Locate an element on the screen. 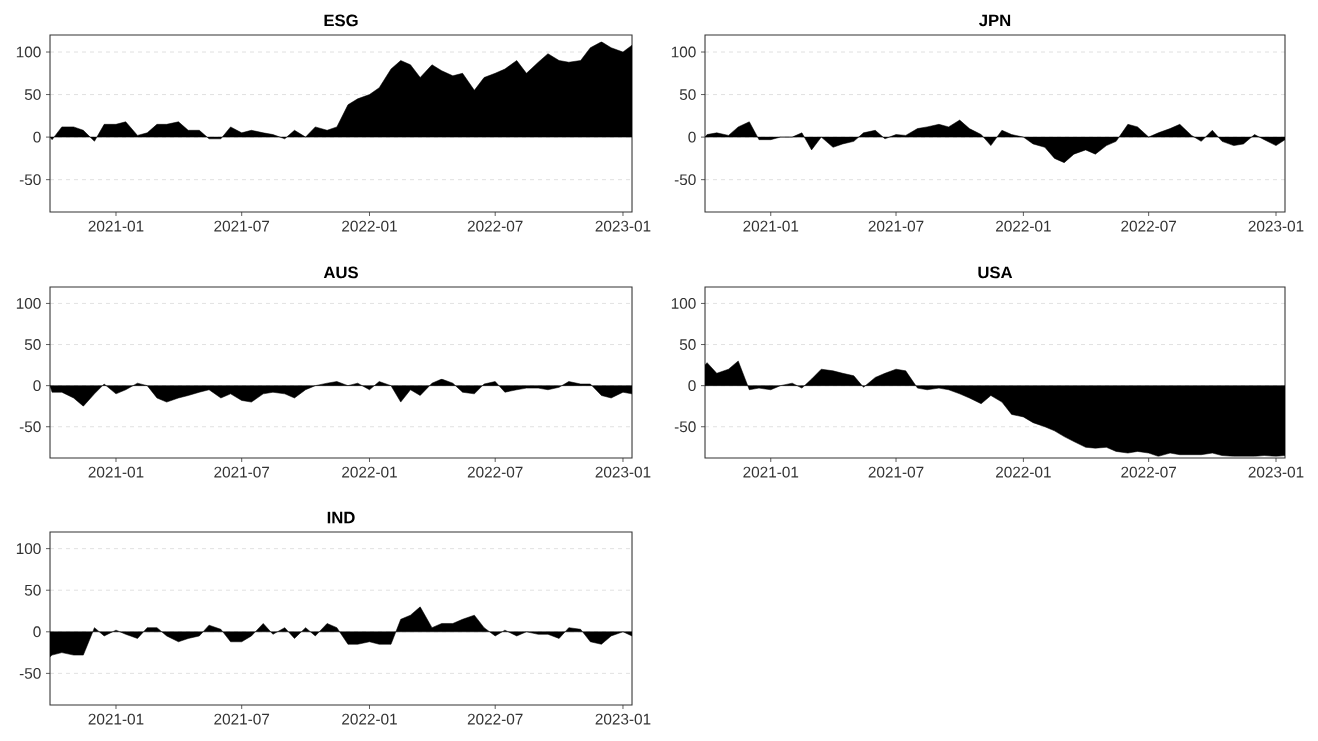  chart-title: ESG is located at coordinates (341, 20).